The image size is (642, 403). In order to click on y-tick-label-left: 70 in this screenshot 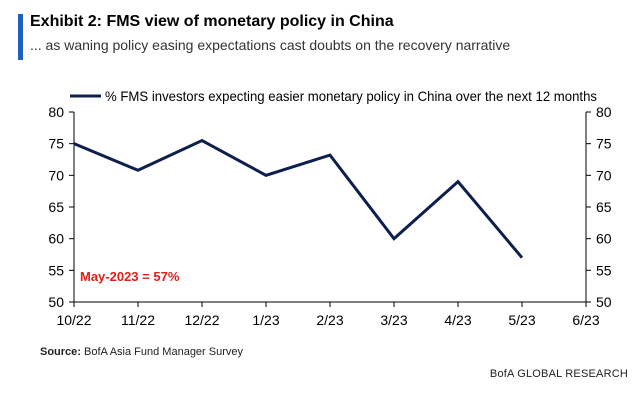, I will do `click(56, 175)`.